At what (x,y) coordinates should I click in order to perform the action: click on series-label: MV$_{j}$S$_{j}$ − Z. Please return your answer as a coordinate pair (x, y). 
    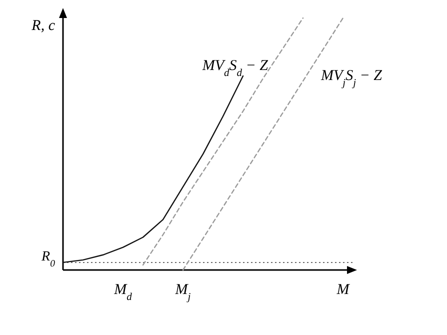
    Looking at the image, I should click on (351, 78).